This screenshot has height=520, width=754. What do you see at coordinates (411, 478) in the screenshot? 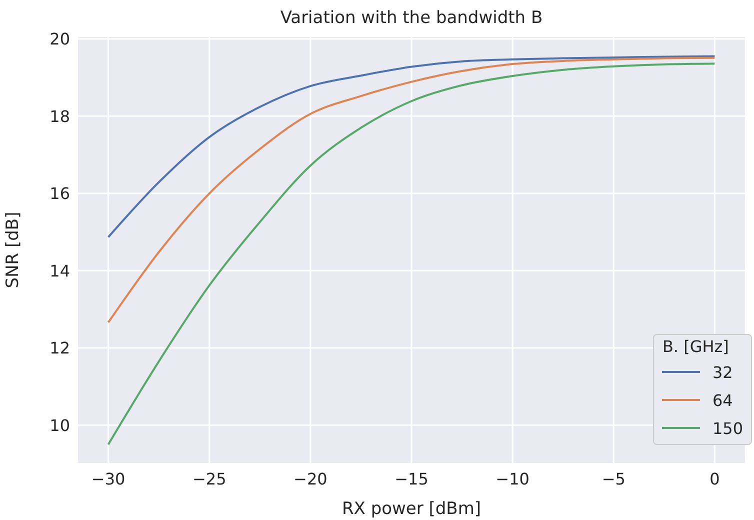
I see `x-tick-label: −15` at bounding box center [411, 478].